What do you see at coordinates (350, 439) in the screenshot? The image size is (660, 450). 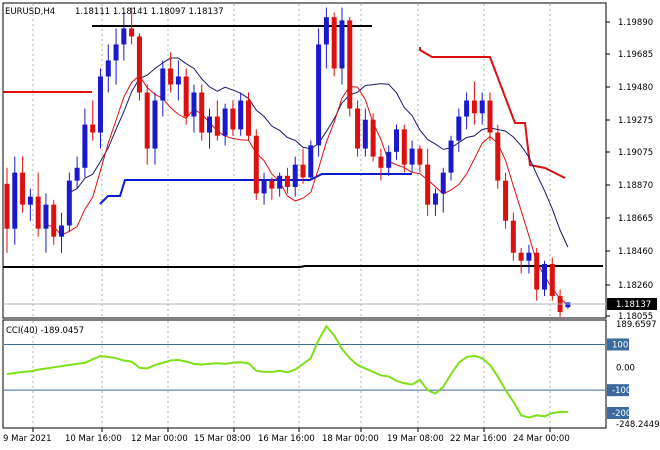 I see `time-label: 18 Mar 00:00` at bounding box center [350, 439].